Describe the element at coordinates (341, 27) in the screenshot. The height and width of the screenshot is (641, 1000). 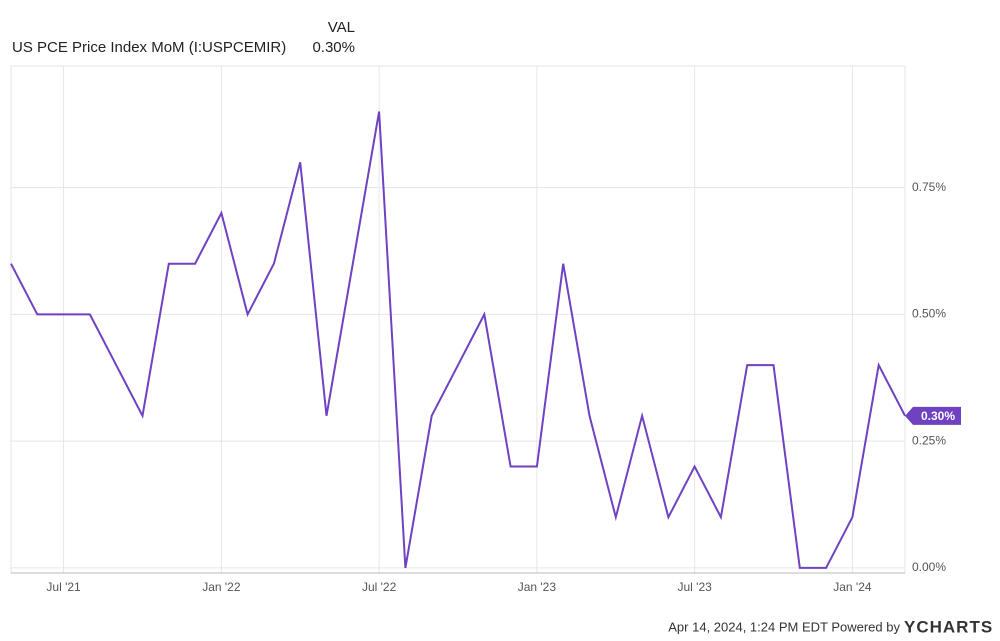
I see `value-header: VAL` at that location.